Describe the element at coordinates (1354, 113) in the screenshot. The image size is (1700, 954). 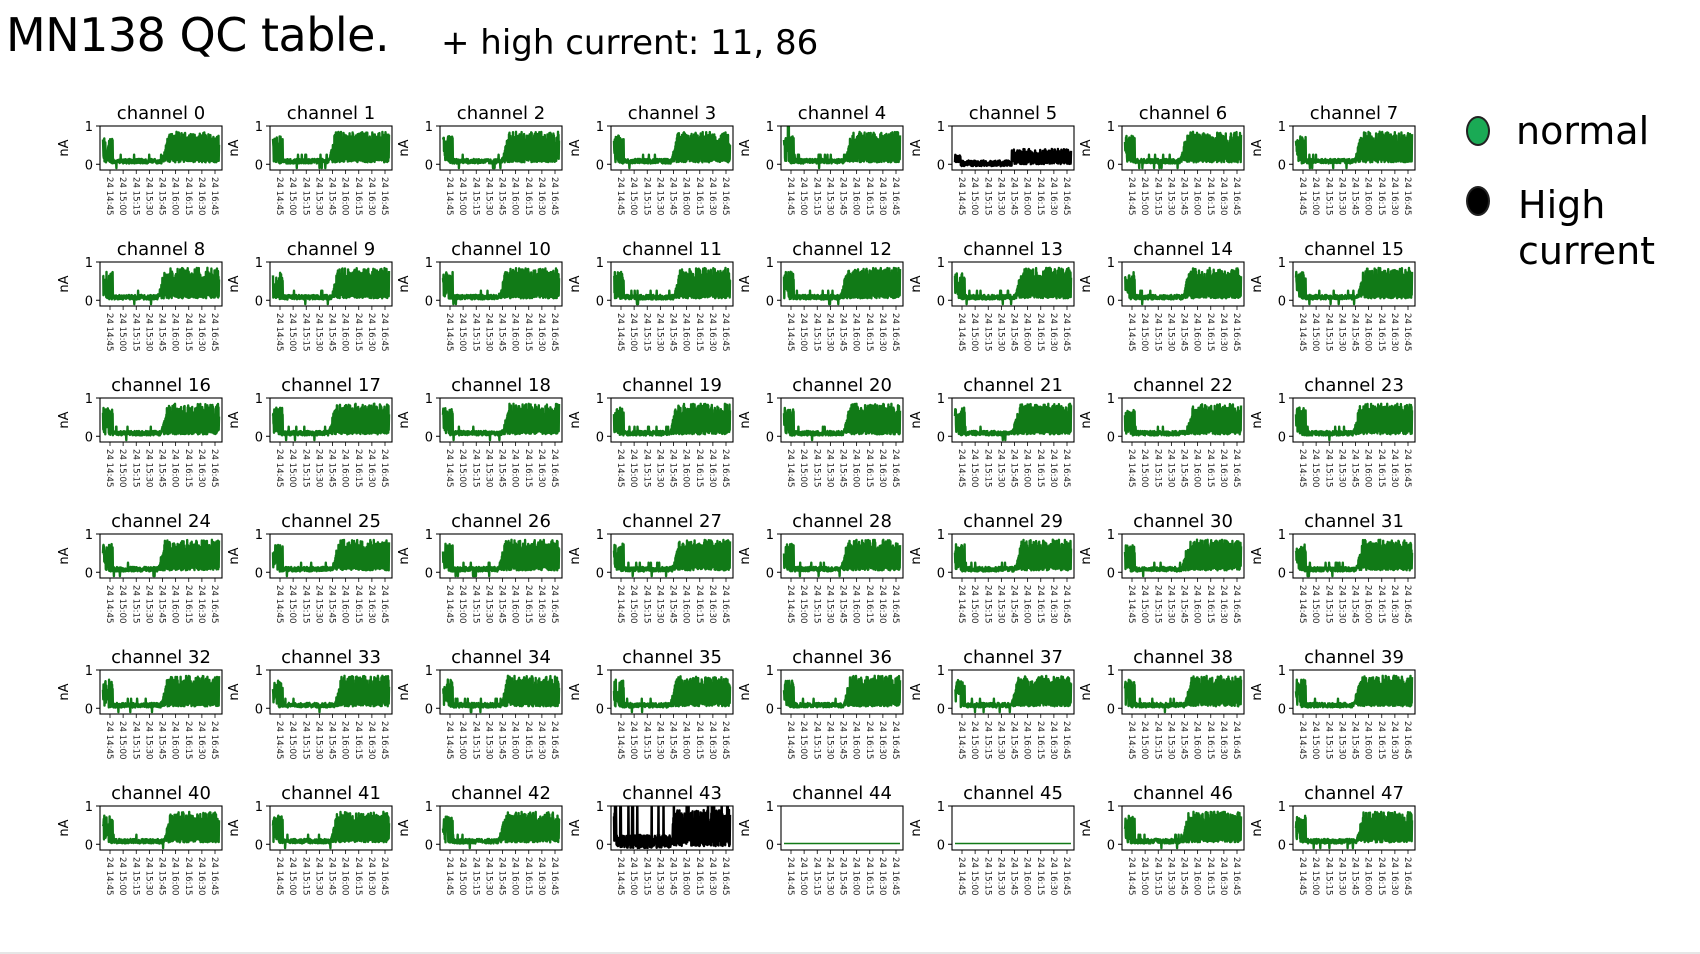
I see `panel-title: channel 7` at that location.